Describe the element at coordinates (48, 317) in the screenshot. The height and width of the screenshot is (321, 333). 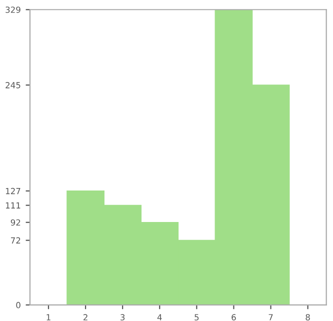
I see `x-tick-label: 1` at that location.